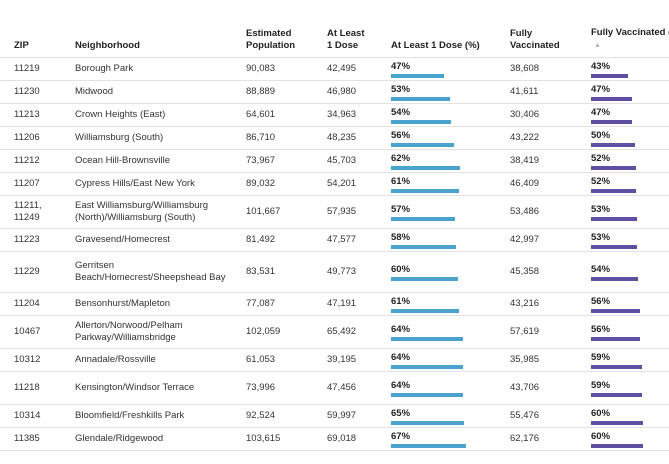  What do you see at coordinates (342, 303) in the screenshot?
I see `at-least-one-dose-cell: 47,191` at bounding box center [342, 303].